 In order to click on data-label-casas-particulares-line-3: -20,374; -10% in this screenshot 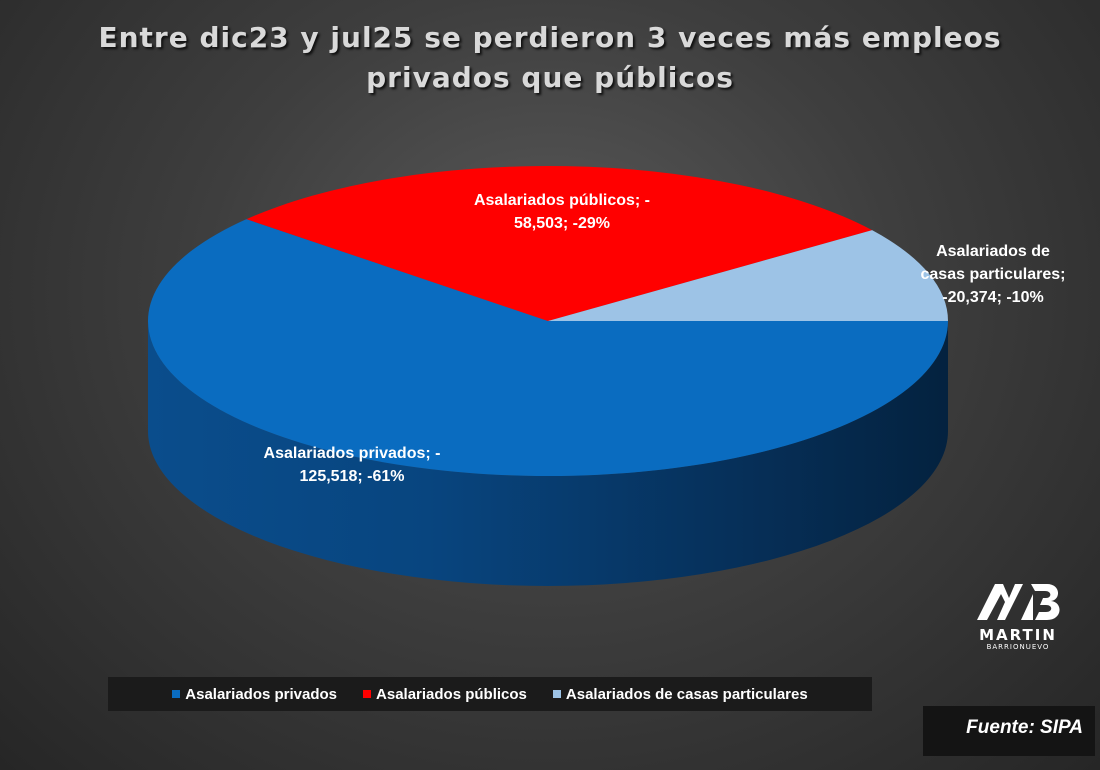, I will do `click(992, 297)`.